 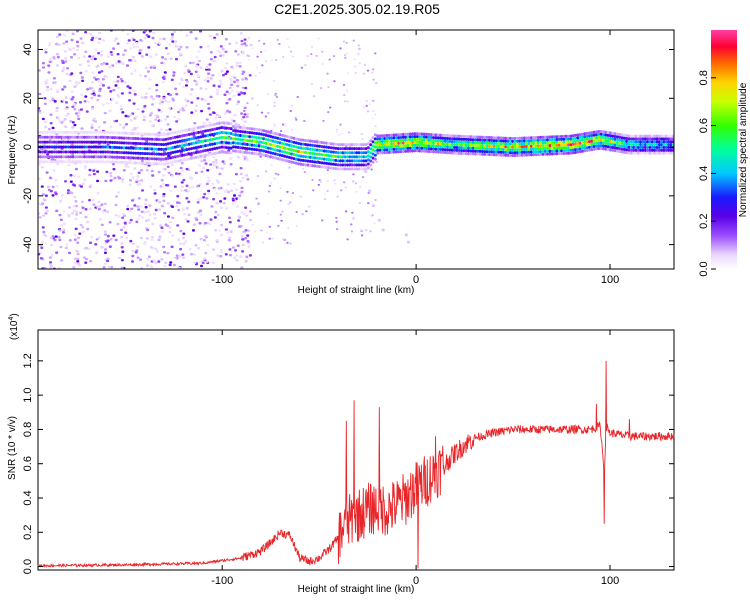 What do you see at coordinates (28, 98) in the screenshot?
I see `y-tick-label: 20` at bounding box center [28, 98].